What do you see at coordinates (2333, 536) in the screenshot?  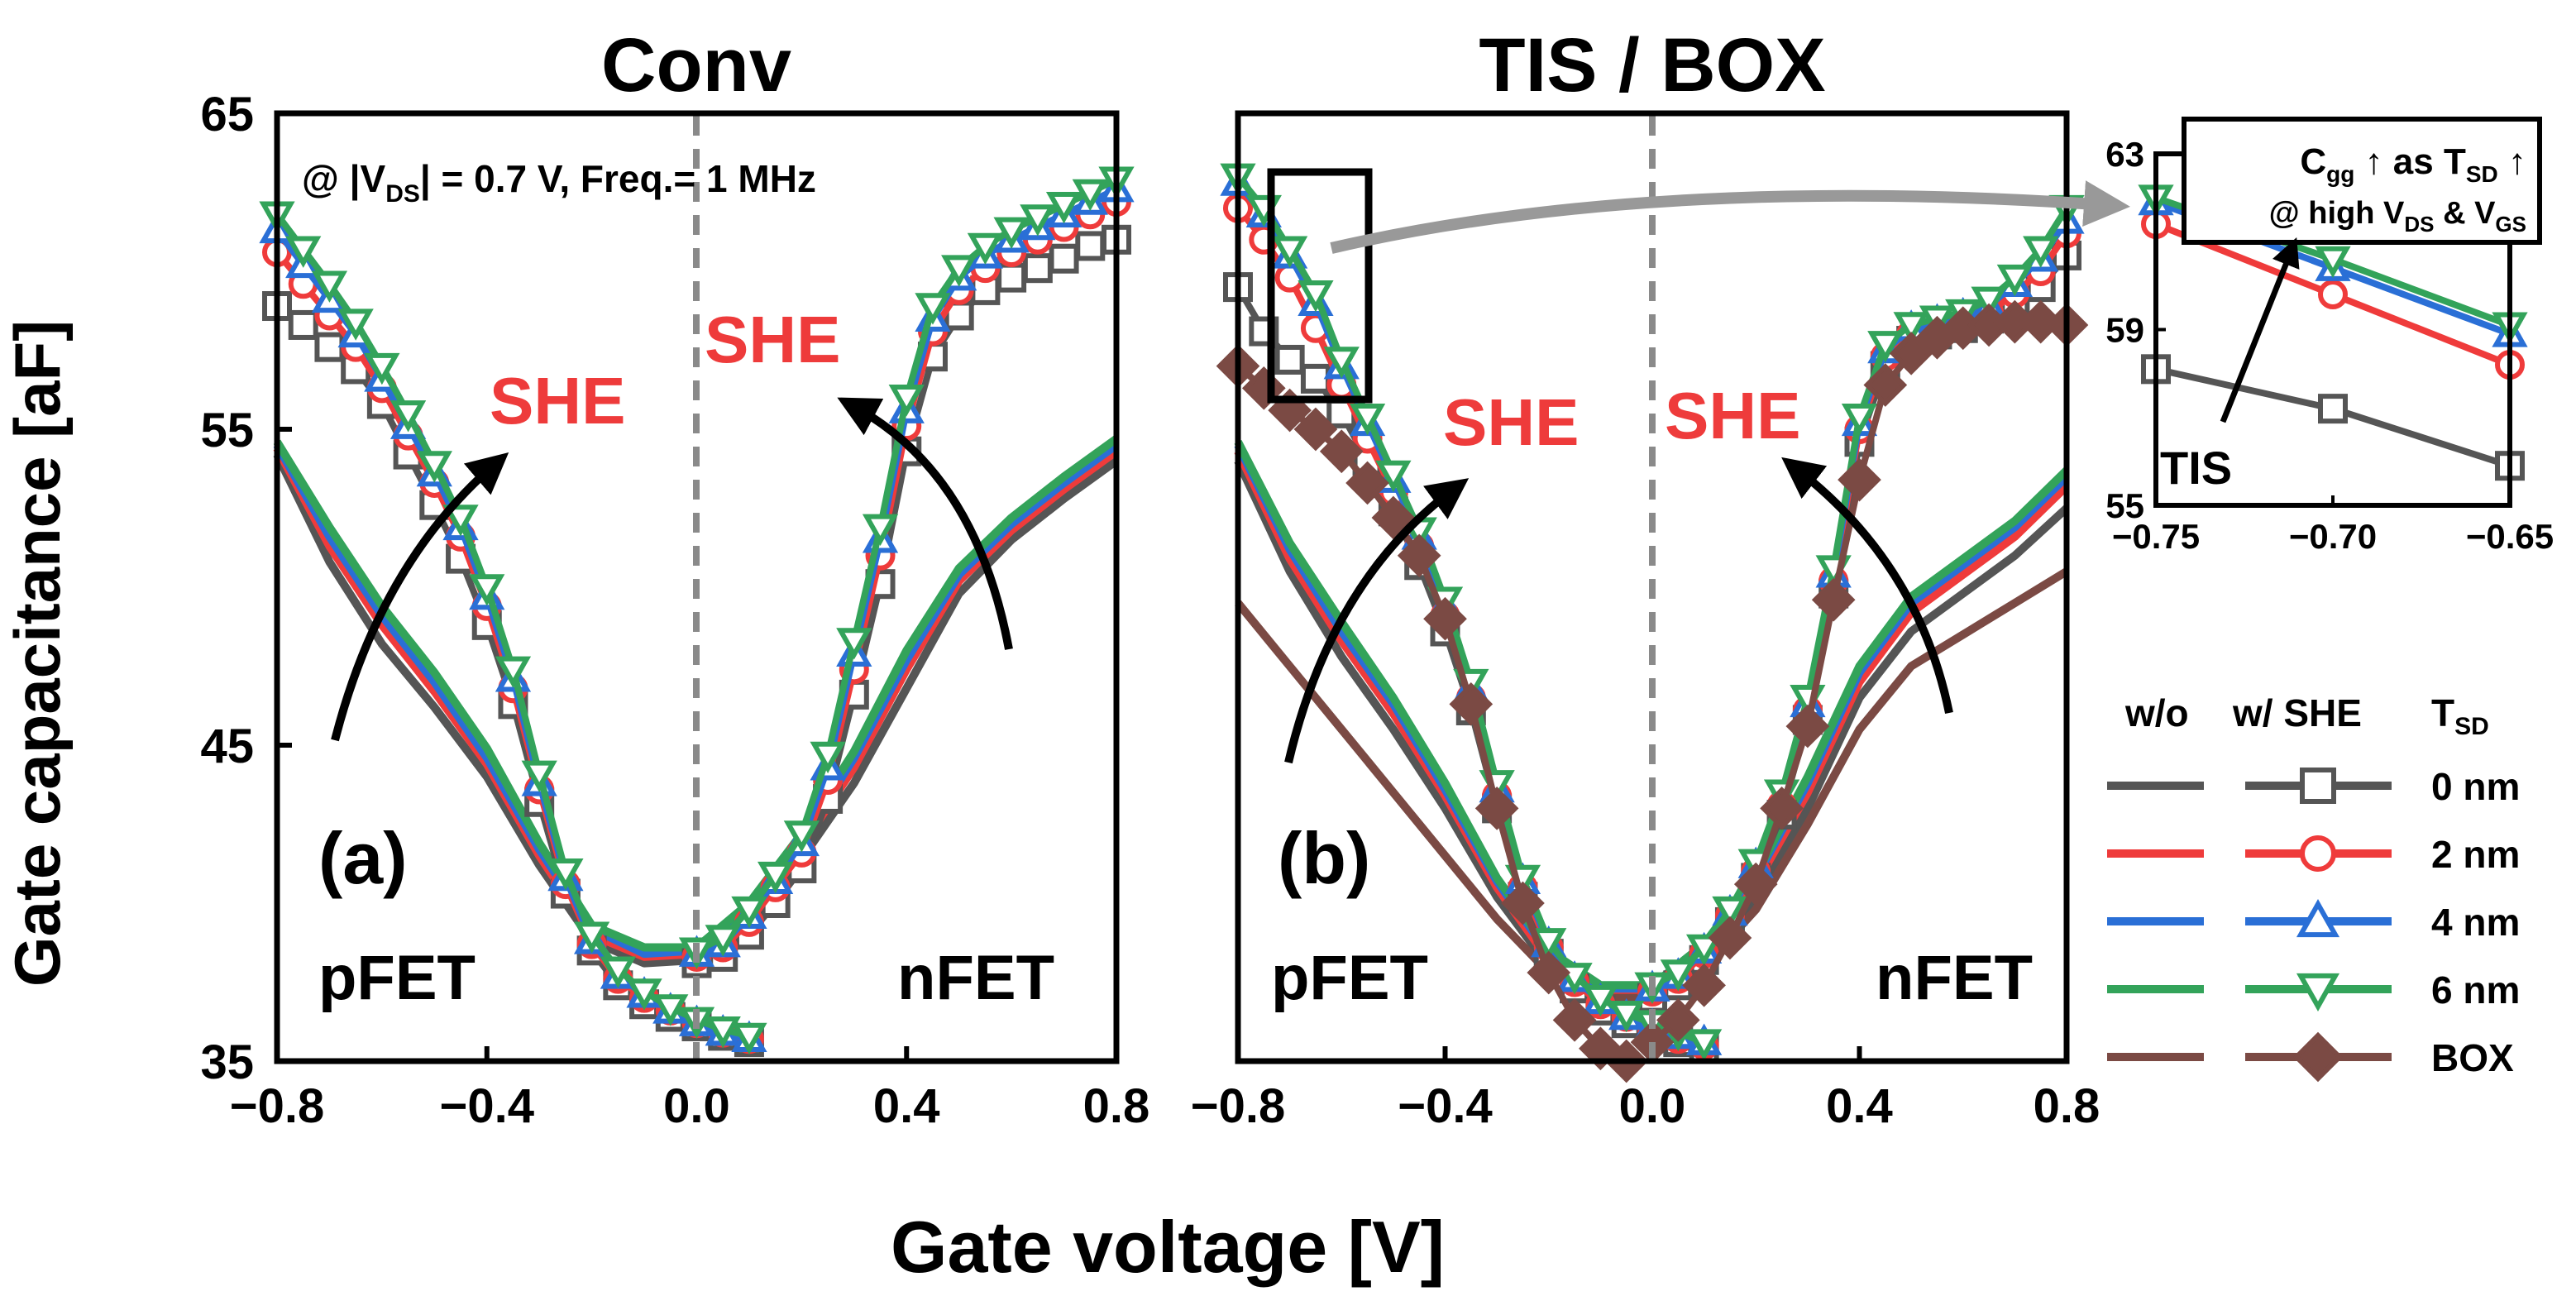 I see `x-tick-label: −0.70` at bounding box center [2333, 536].